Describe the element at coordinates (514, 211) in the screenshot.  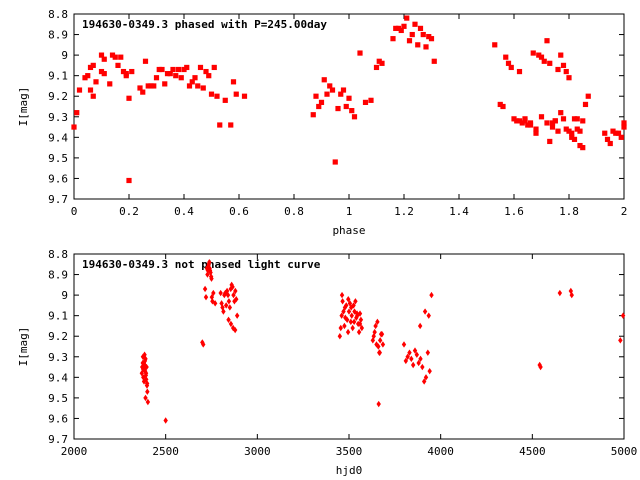
I see `phased-x-tick-label: 1.6` at that location.